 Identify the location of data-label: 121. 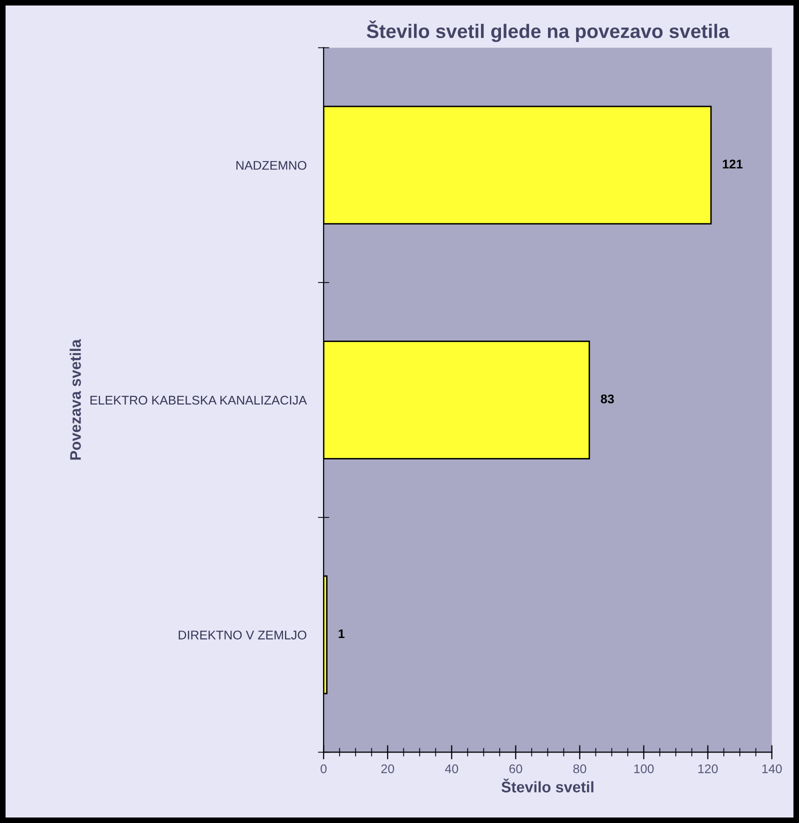
(732, 164).